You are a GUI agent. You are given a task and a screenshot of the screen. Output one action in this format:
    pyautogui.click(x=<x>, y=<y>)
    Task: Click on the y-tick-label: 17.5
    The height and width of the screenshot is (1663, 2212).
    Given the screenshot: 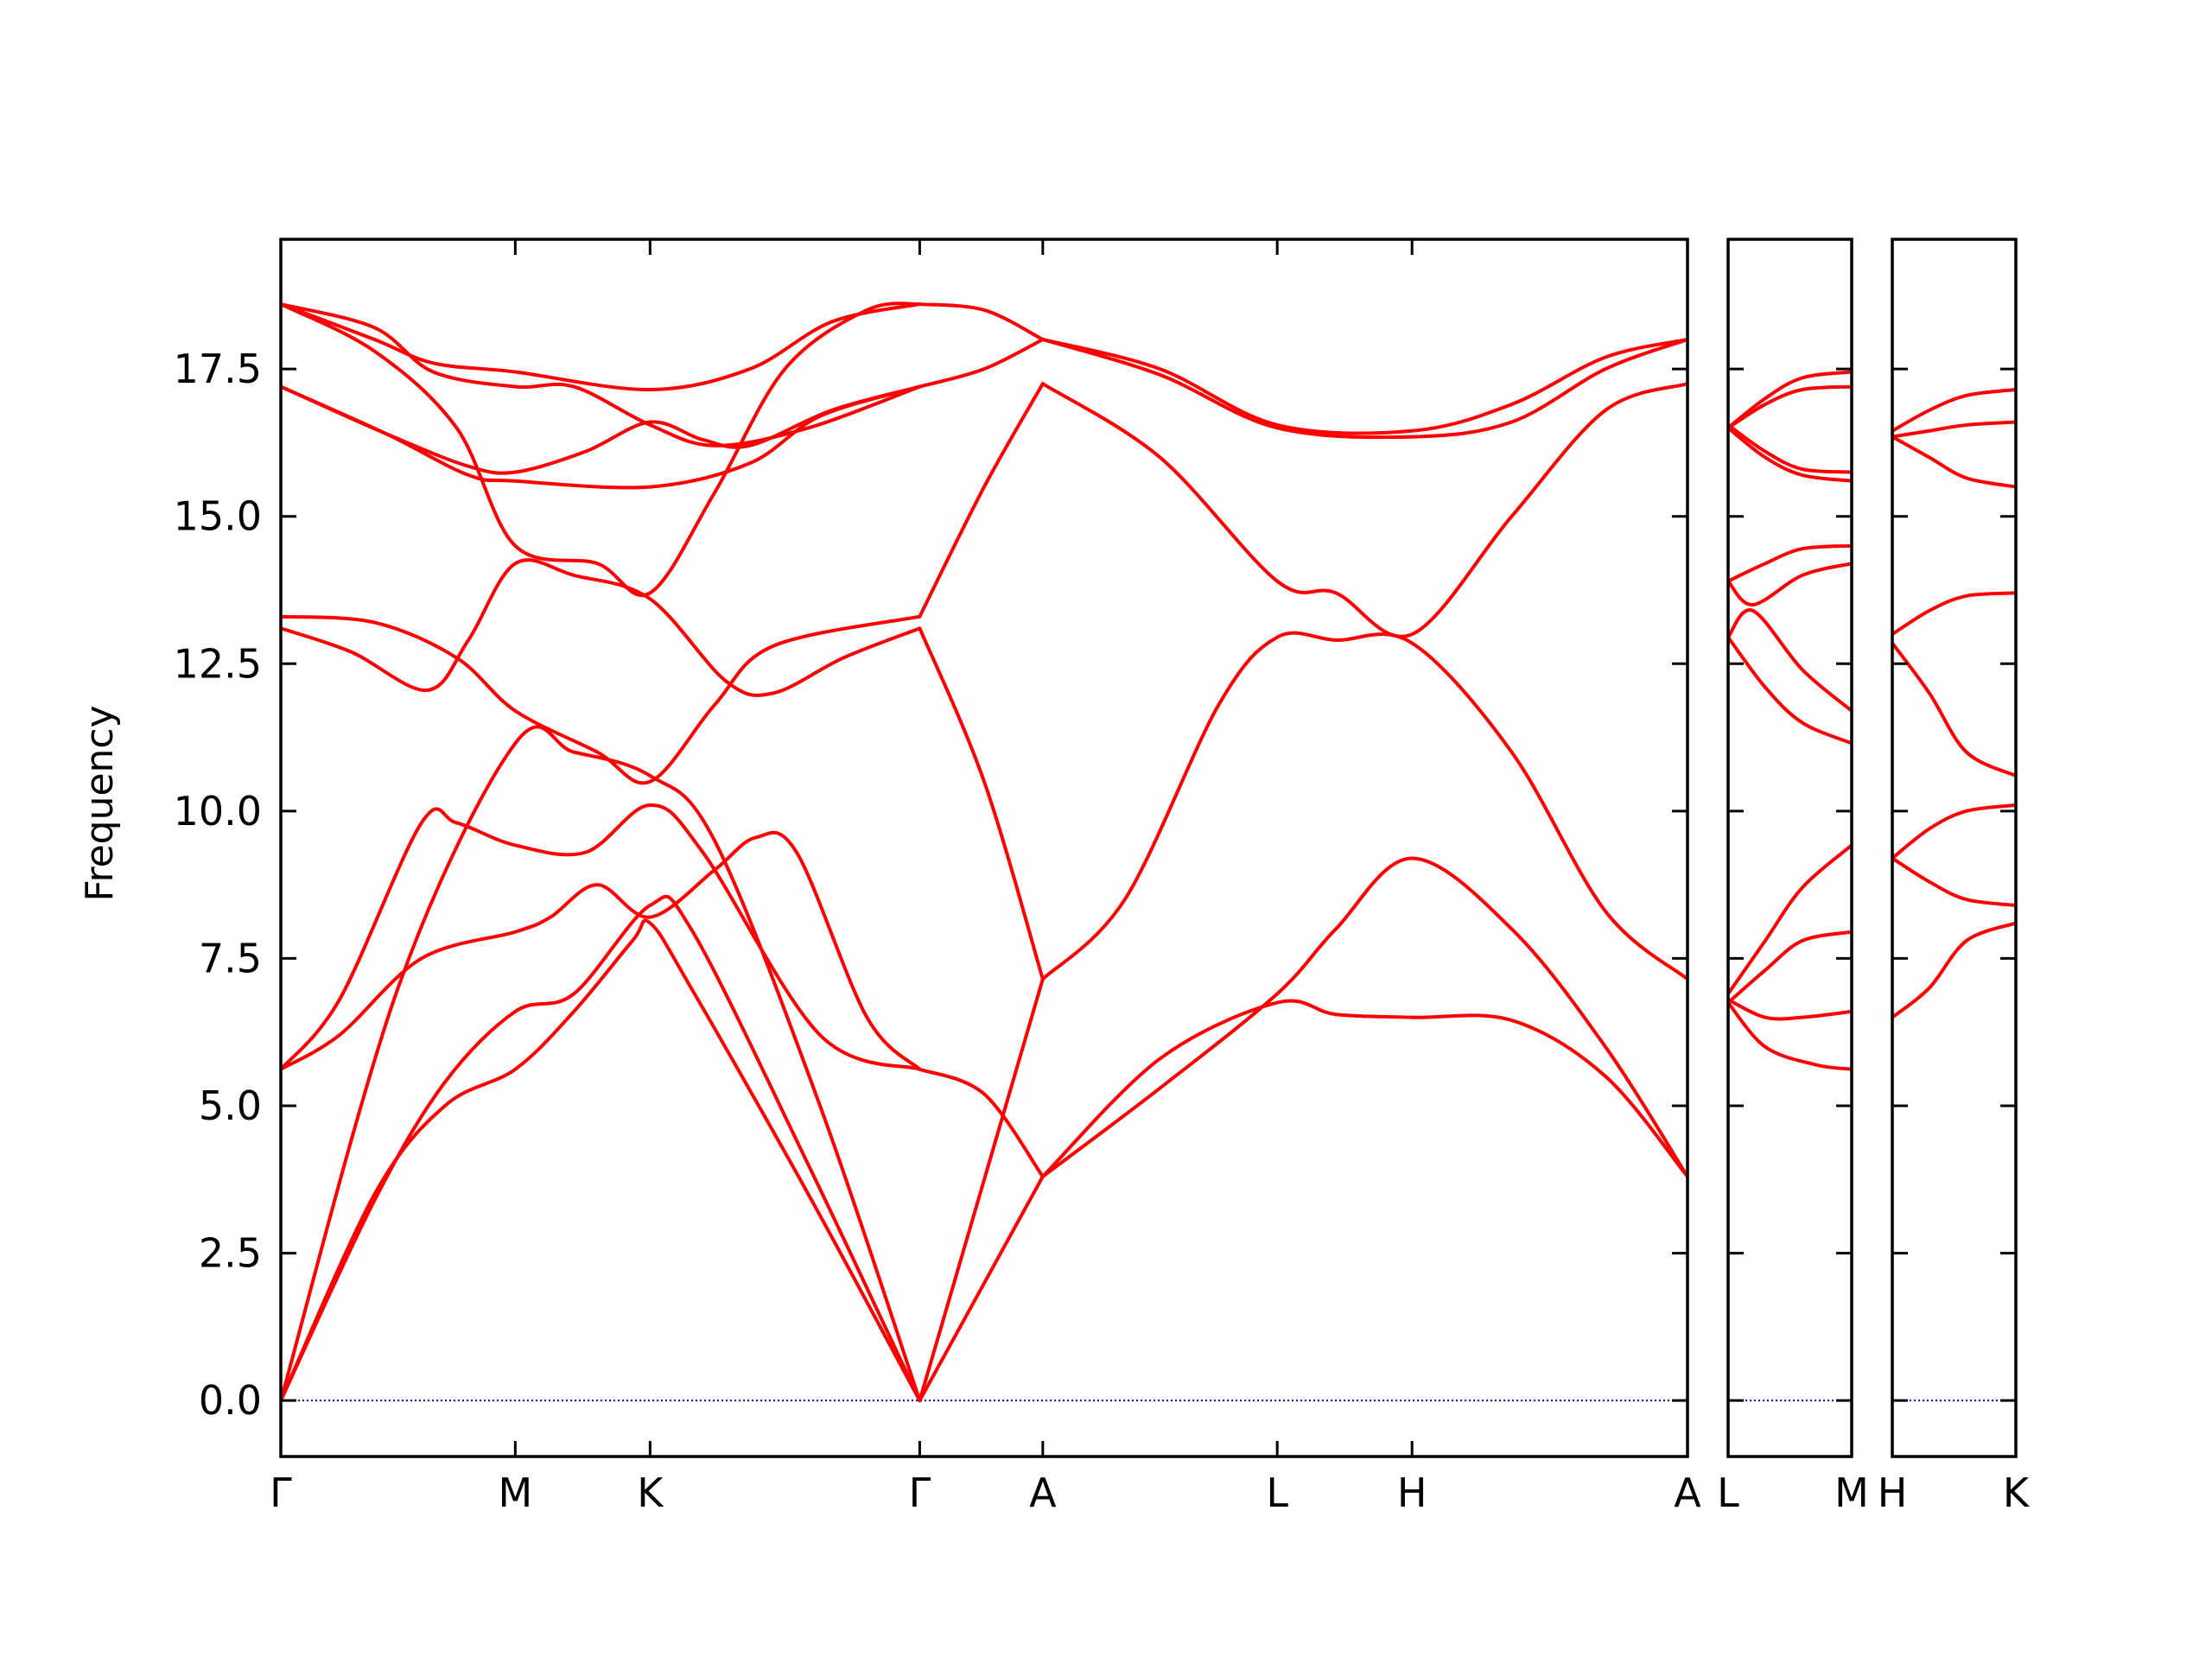 What is the action you would take?
    pyautogui.click(x=218, y=369)
    